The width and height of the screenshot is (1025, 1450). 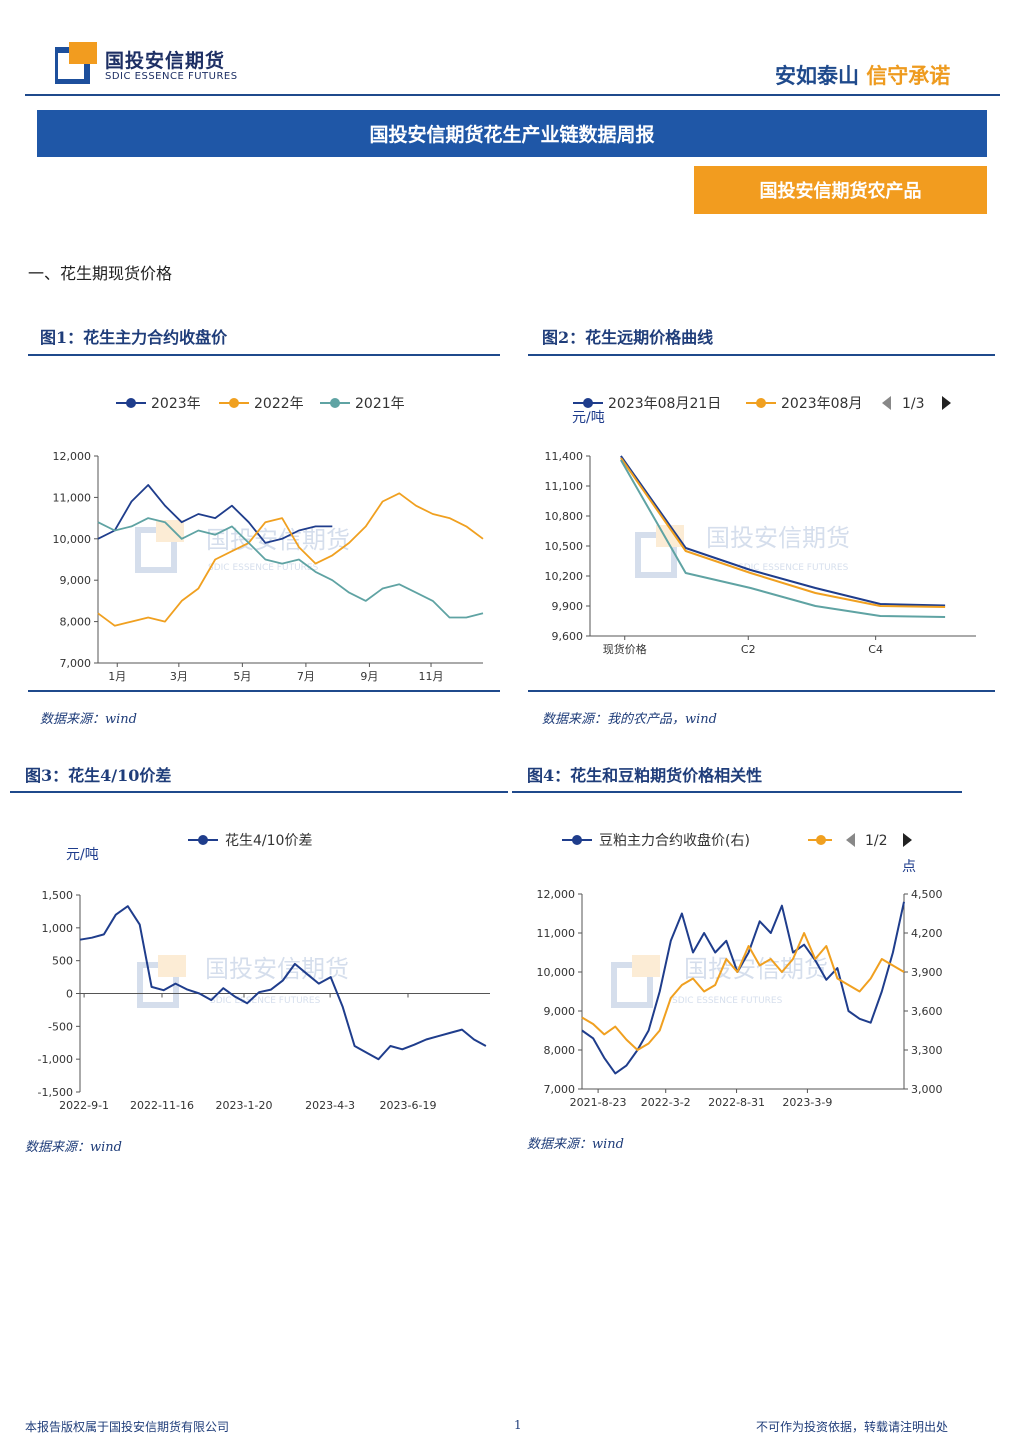 What do you see at coordinates (556, 894) in the screenshot?
I see `fig4-y-tick-label: 12,000` at bounding box center [556, 894].